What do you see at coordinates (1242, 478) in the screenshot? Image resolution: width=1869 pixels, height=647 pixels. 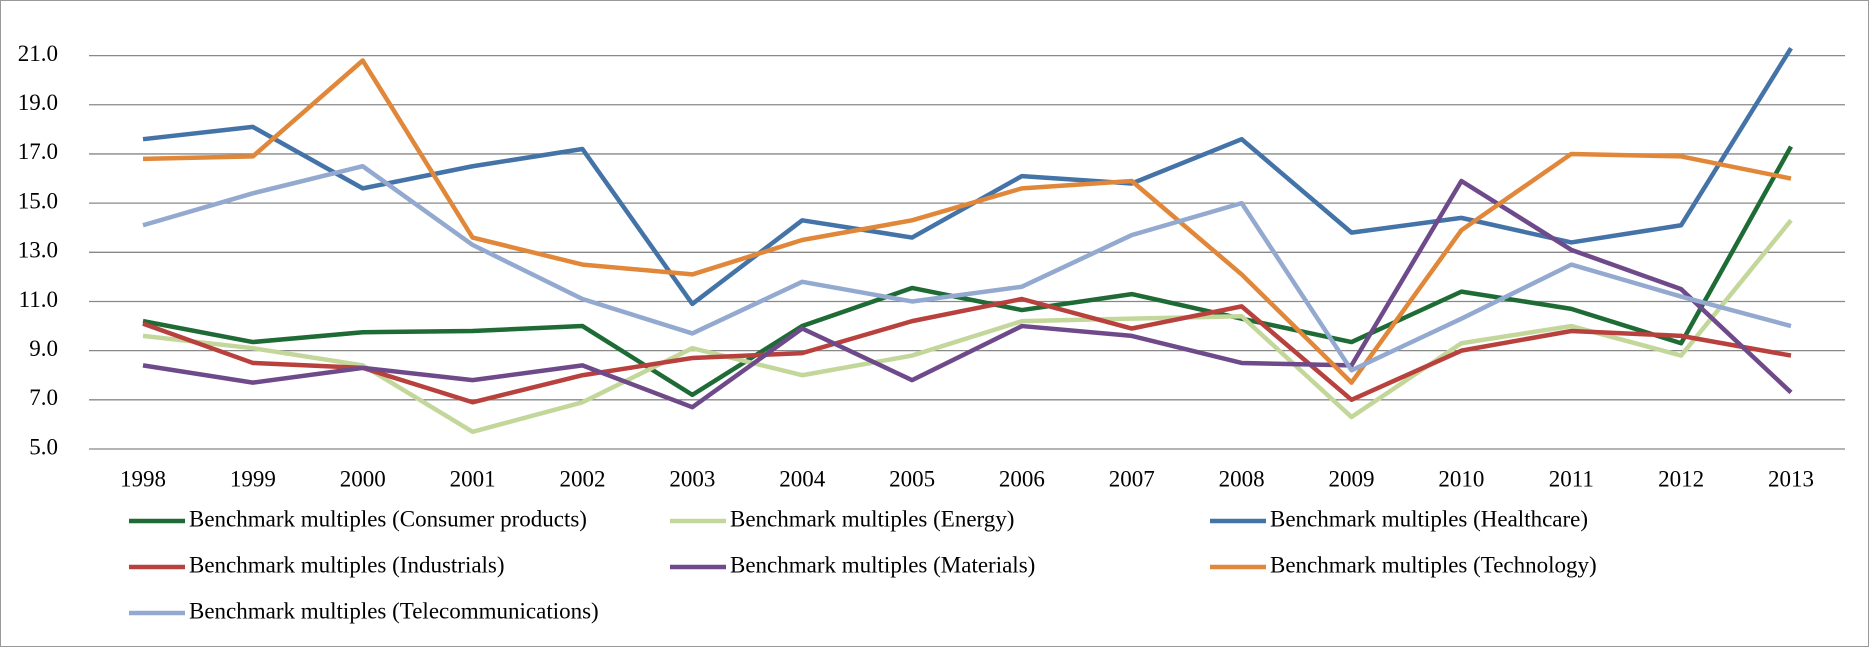 I see `x-tick-label: 2008` at bounding box center [1242, 478].